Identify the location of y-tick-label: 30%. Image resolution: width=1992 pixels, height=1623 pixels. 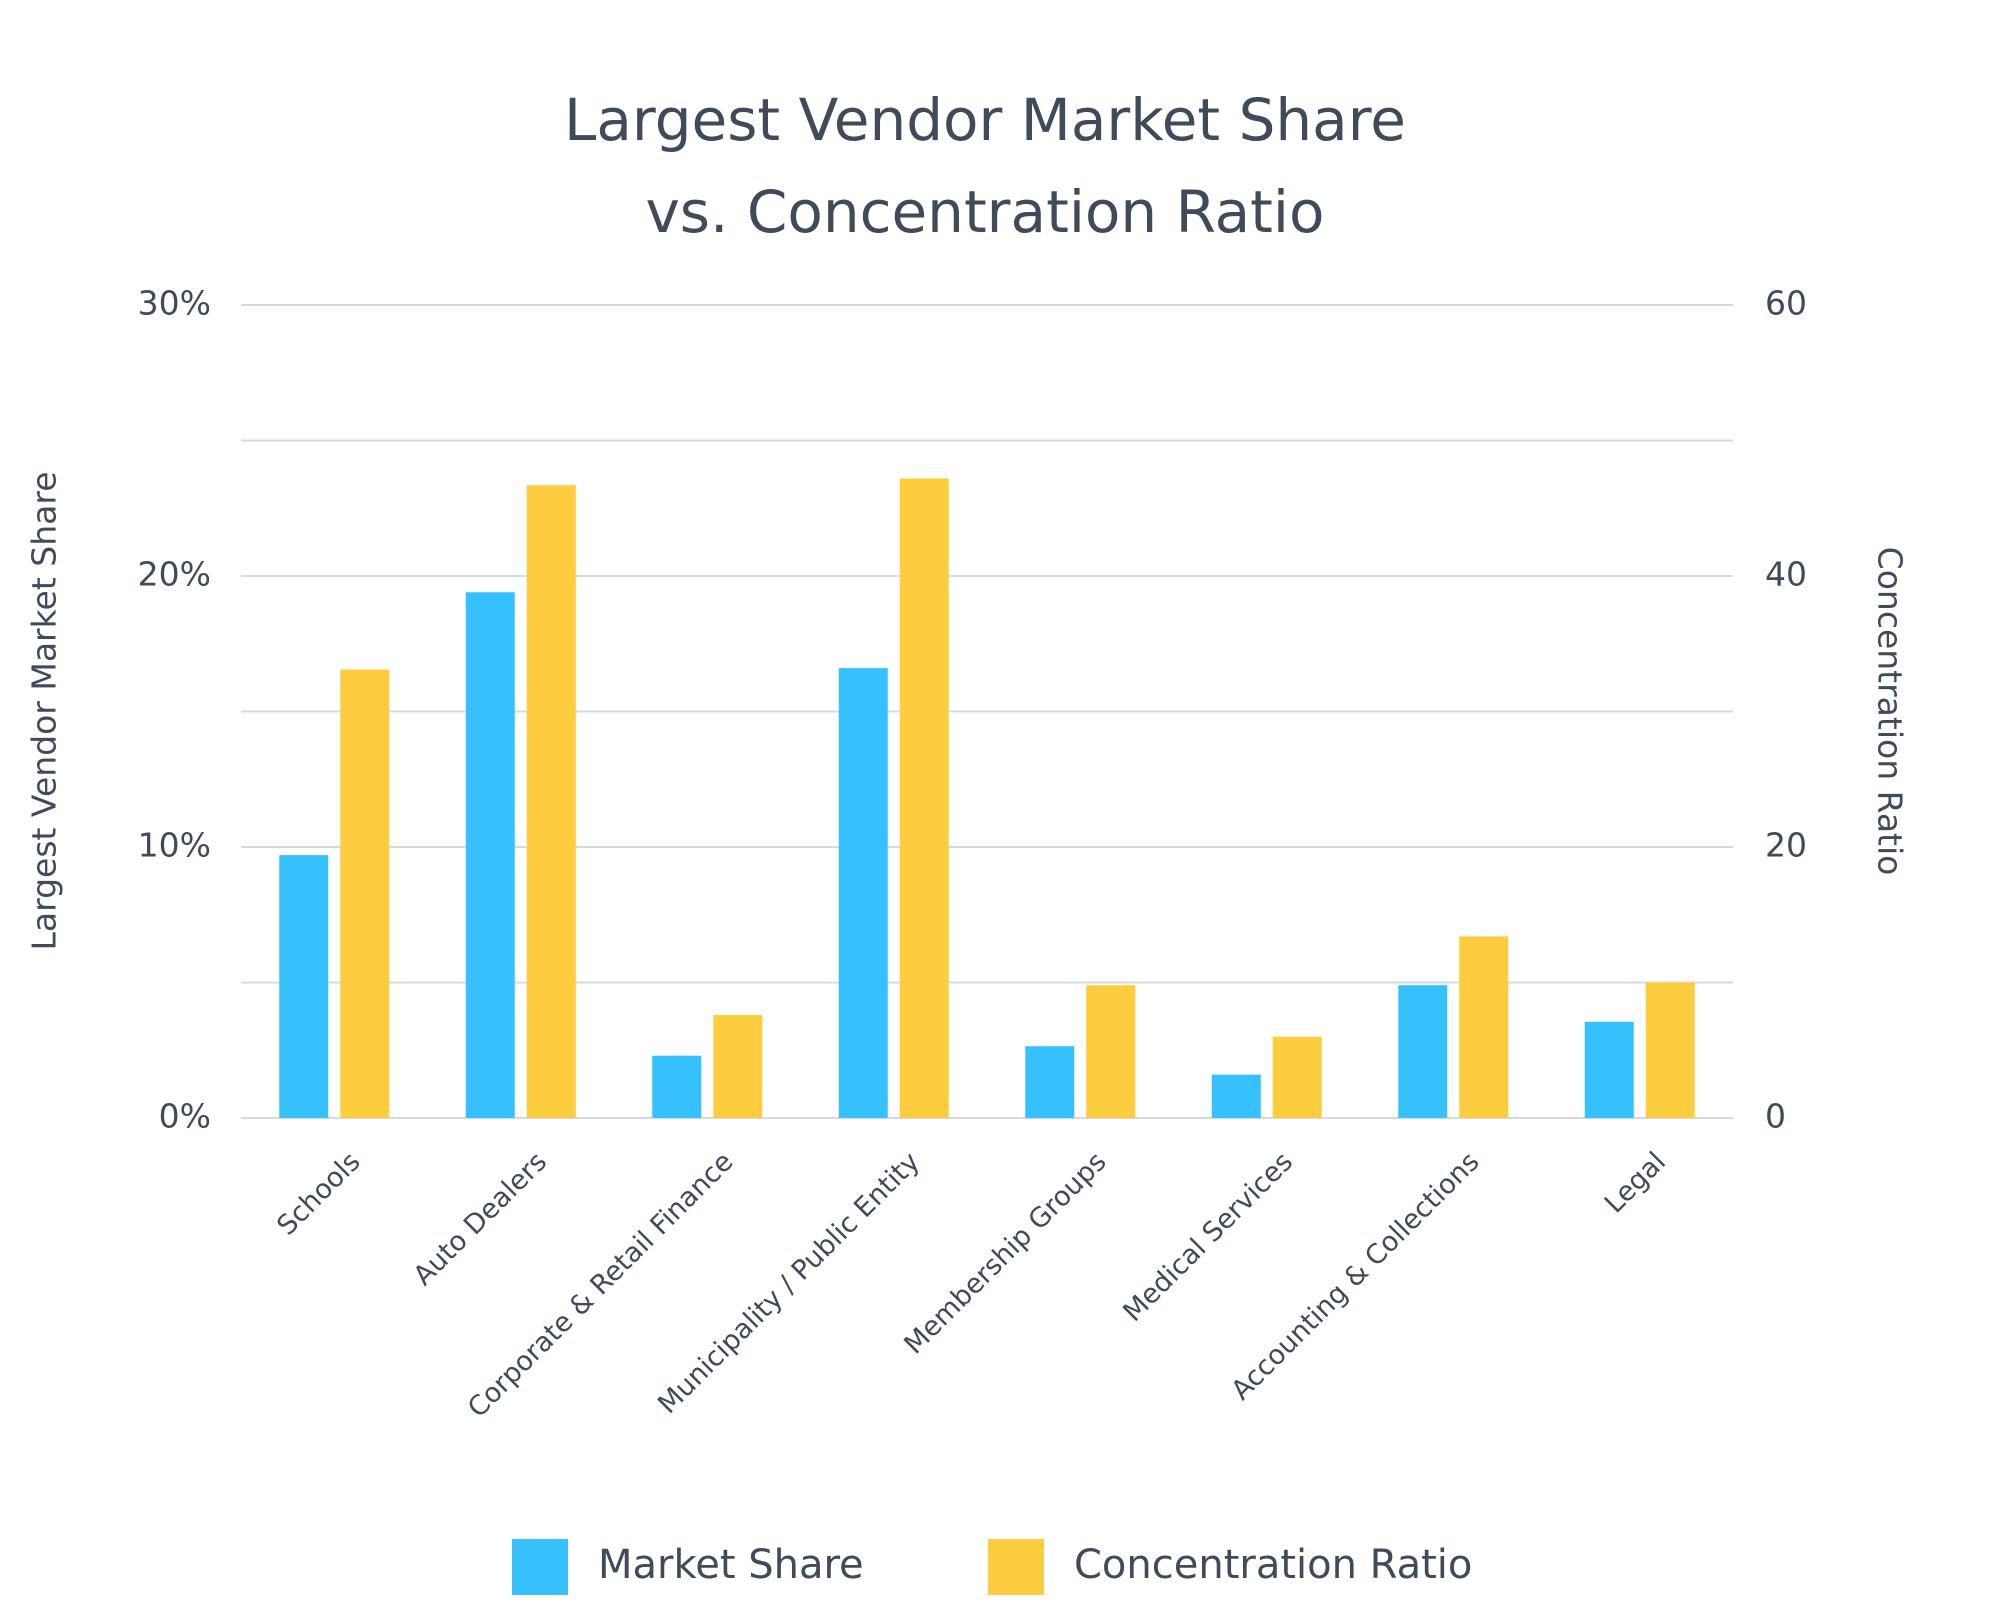
(174, 303).